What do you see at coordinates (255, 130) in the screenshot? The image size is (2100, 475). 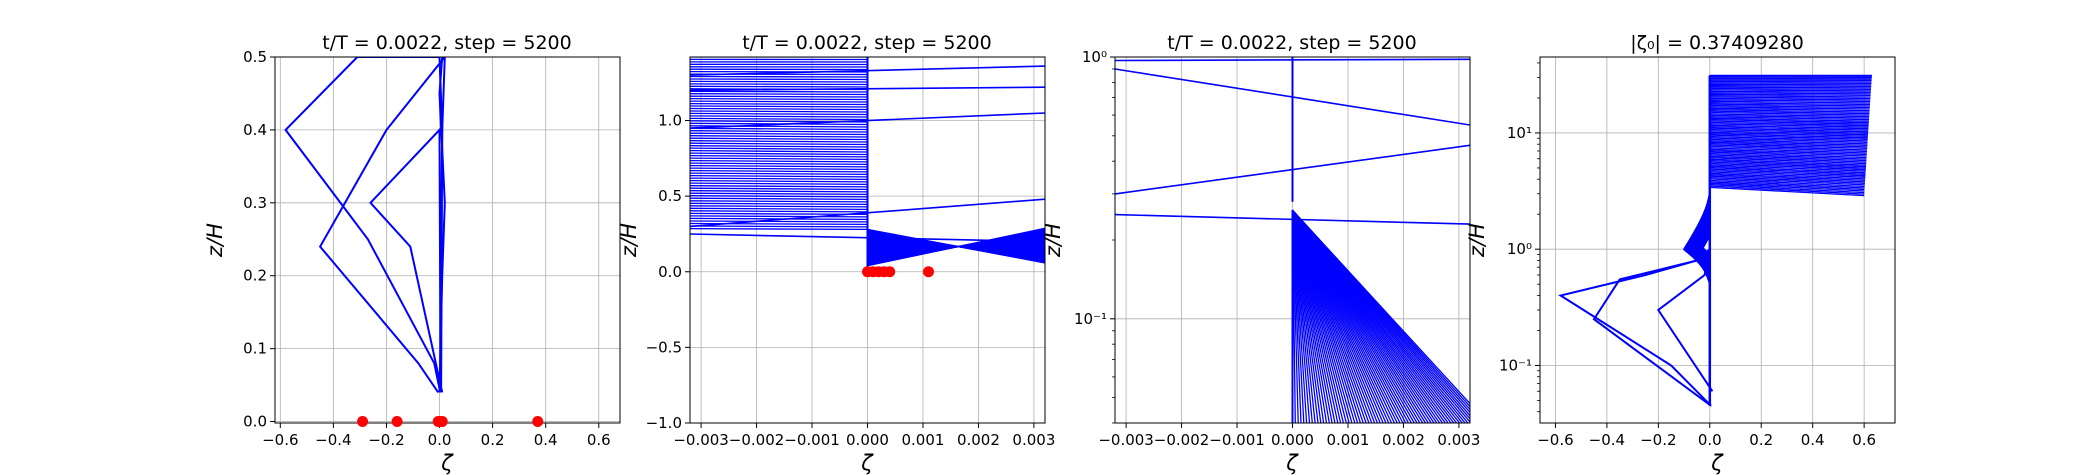 I see `ytick-label-4: 0.4` at bounding box center [255, 130].